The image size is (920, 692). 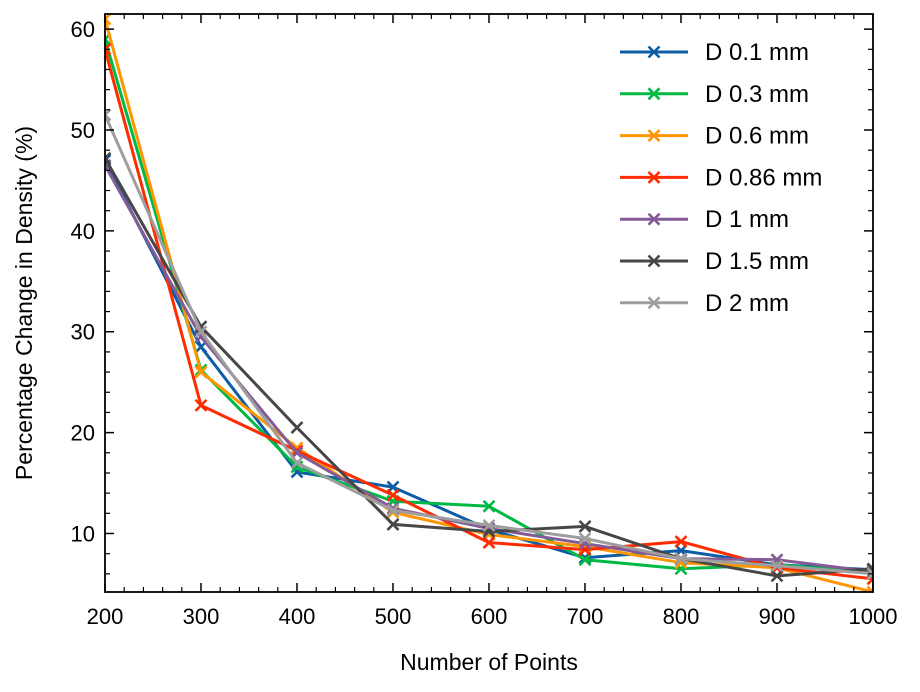 I want to click on x-tick-label: 900, so click(x=777, y=616).